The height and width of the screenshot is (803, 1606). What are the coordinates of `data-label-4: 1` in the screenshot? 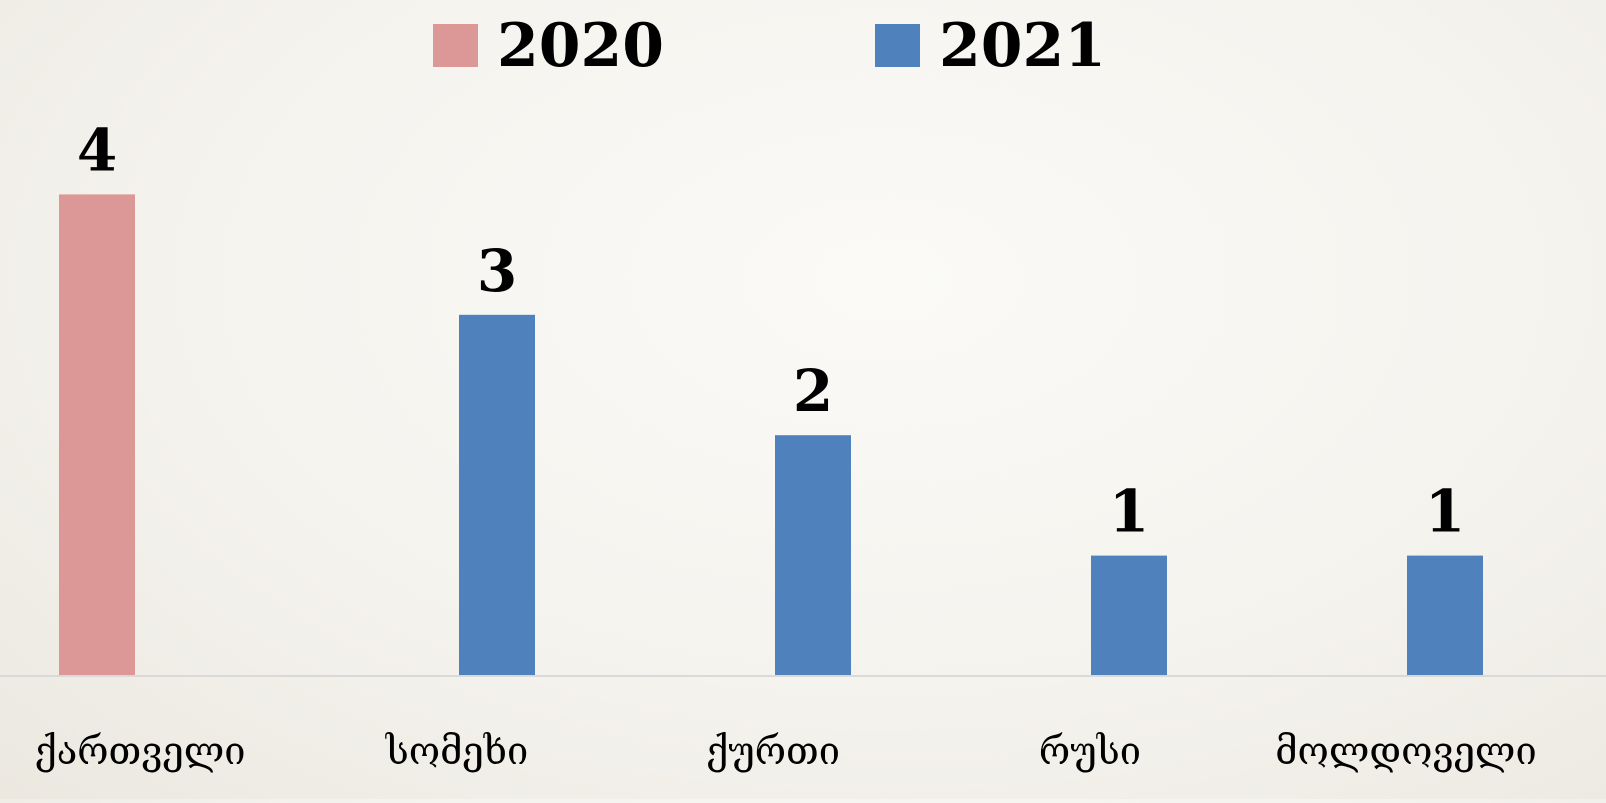 It's located at (1129, 512).